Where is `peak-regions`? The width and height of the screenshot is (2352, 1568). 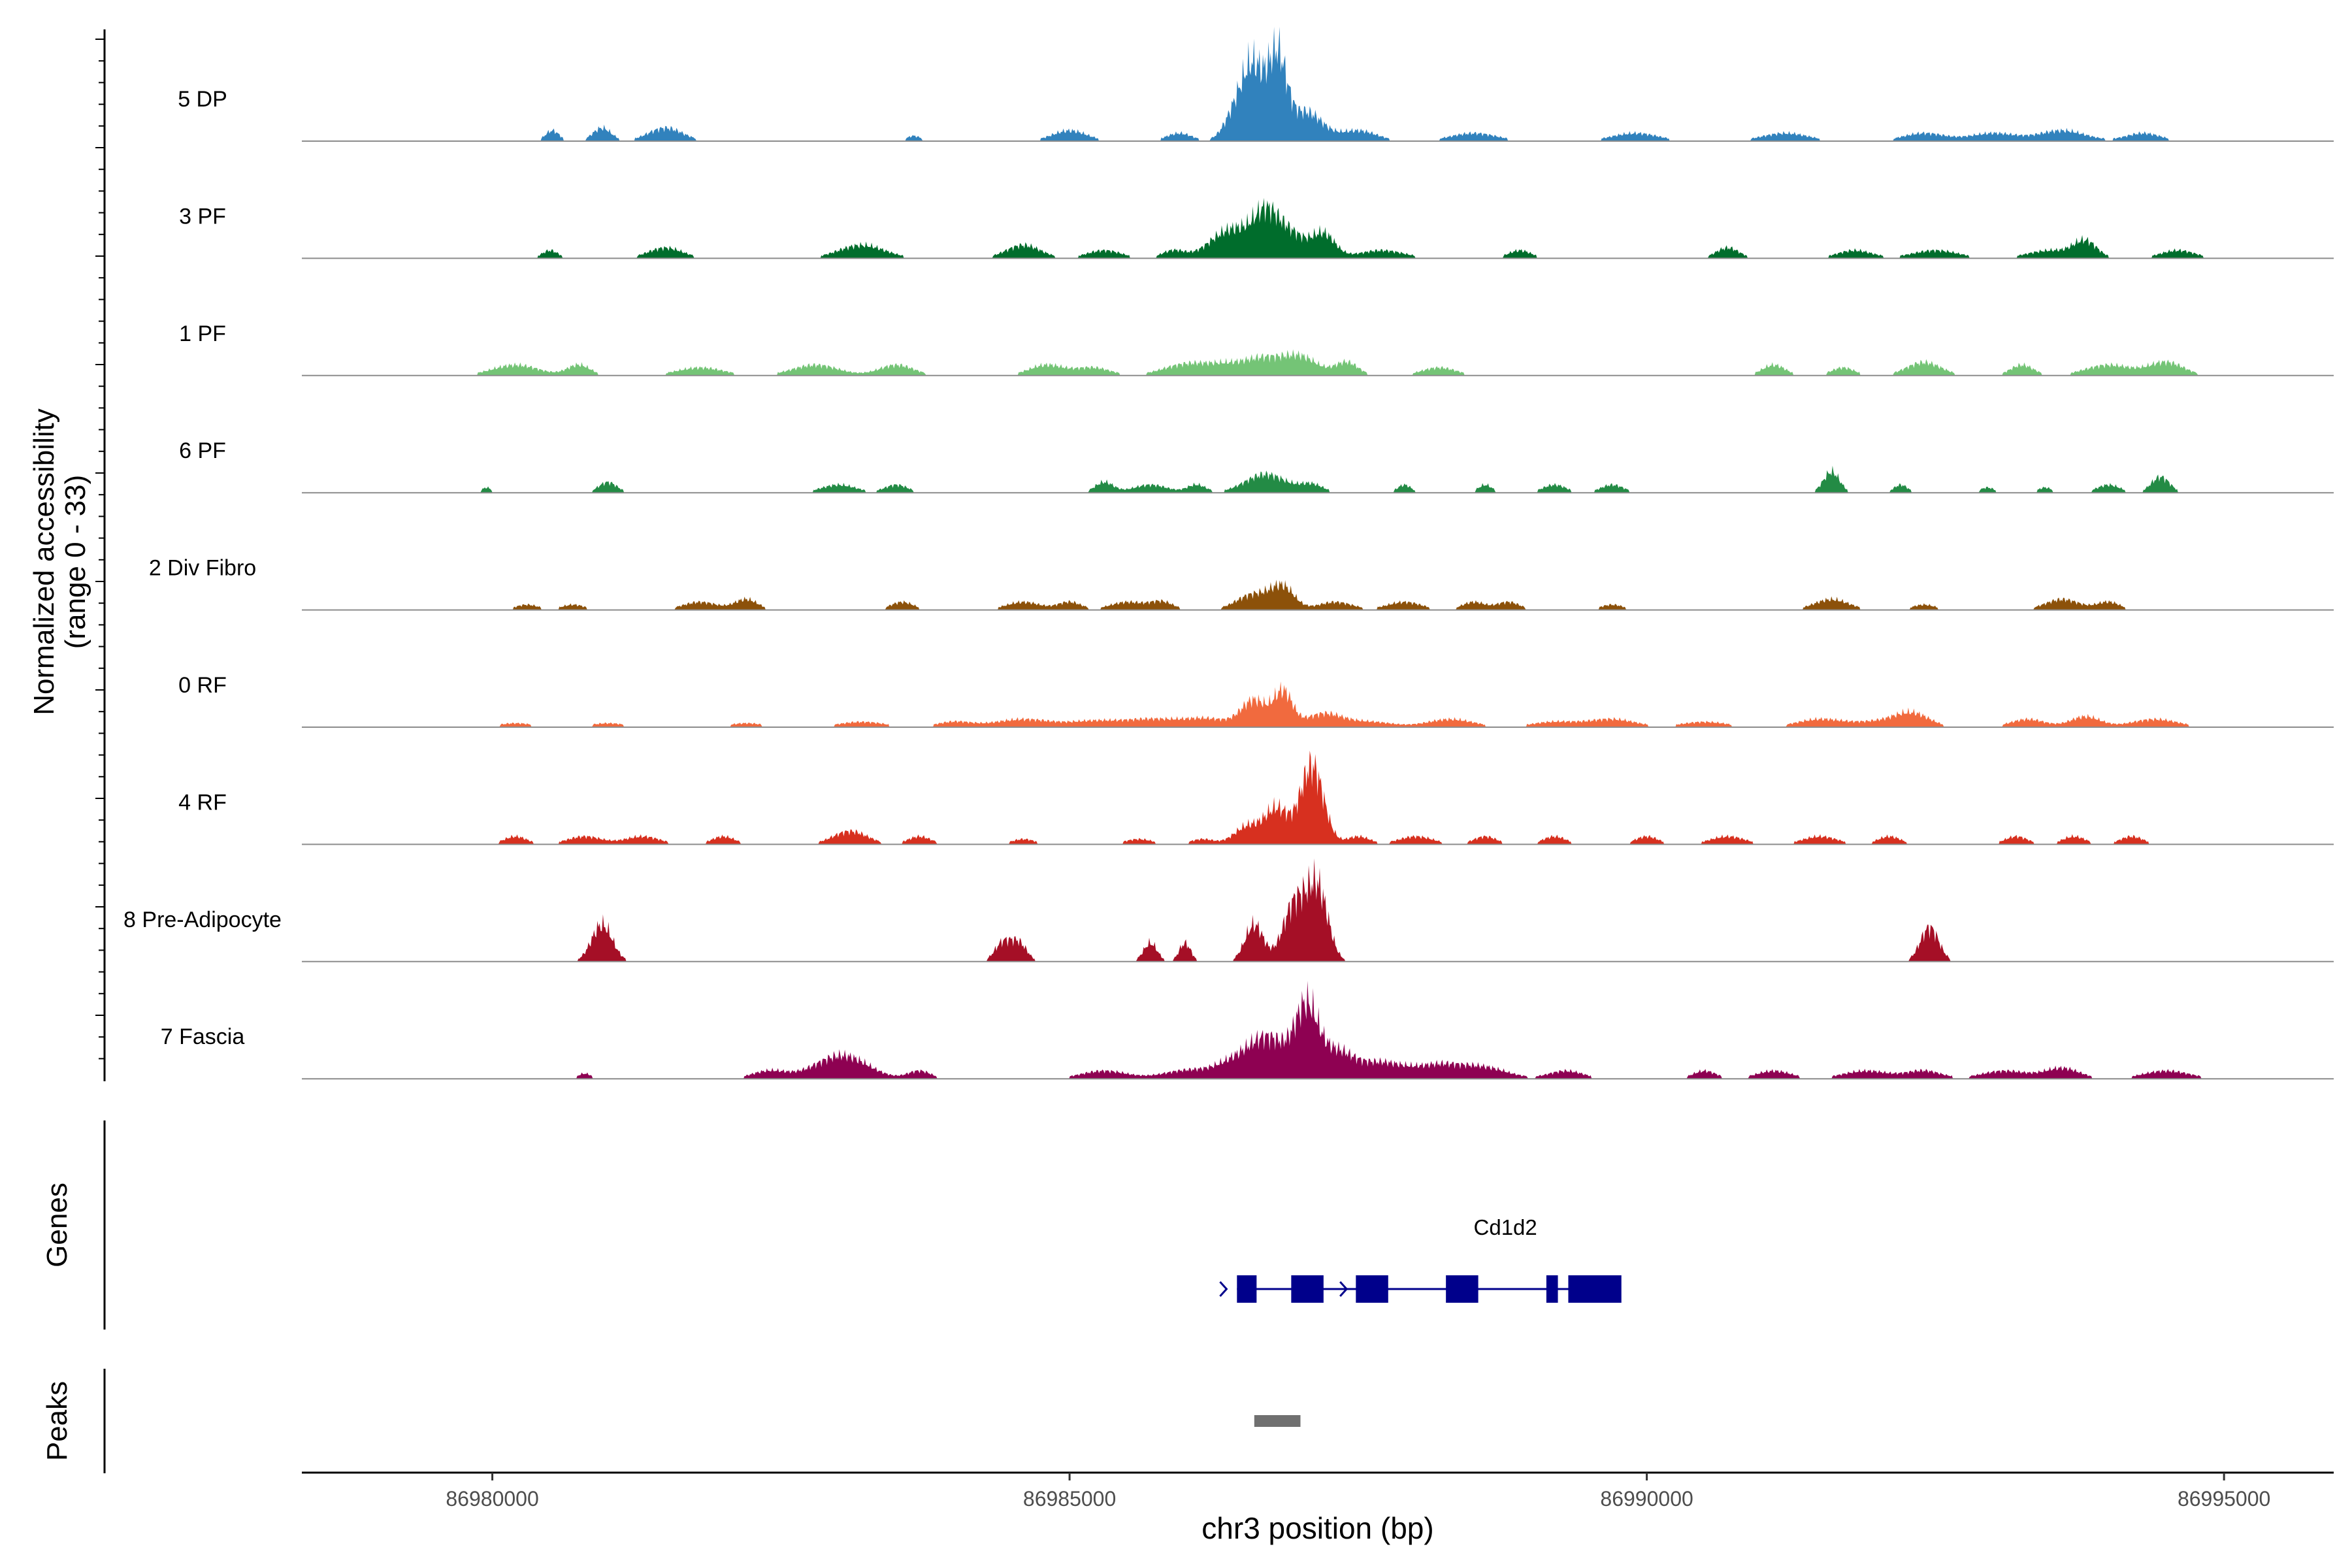 peak-regions is located at coordinates (1277, 1421).